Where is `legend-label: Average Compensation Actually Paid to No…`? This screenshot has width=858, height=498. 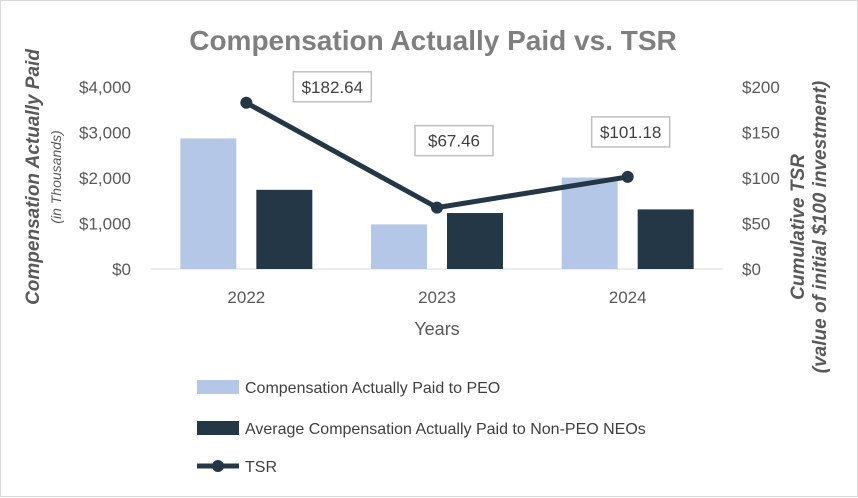
legend-label: Average Compensation Actually Paid to No… is located at coordinates (445, 429).